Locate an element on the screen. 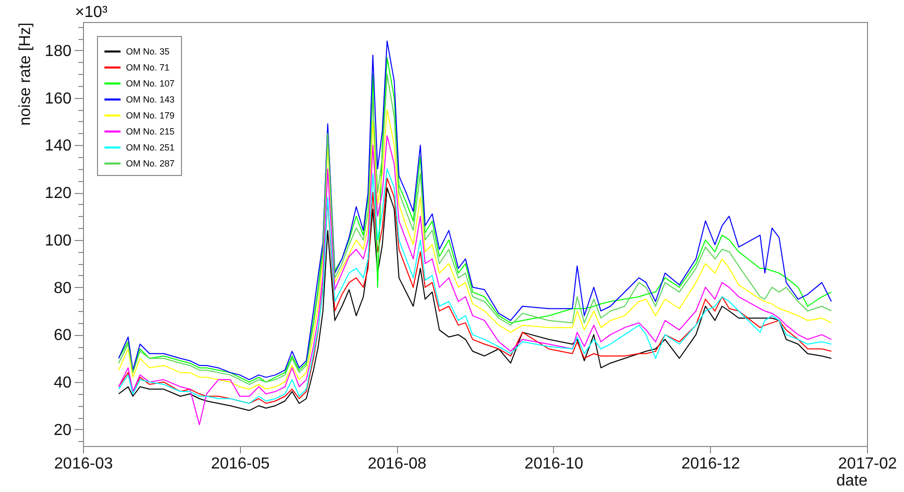 This screenshot has height=492, width=904. x-tick-label: 2016-05 is located at coordinates (240, 464).